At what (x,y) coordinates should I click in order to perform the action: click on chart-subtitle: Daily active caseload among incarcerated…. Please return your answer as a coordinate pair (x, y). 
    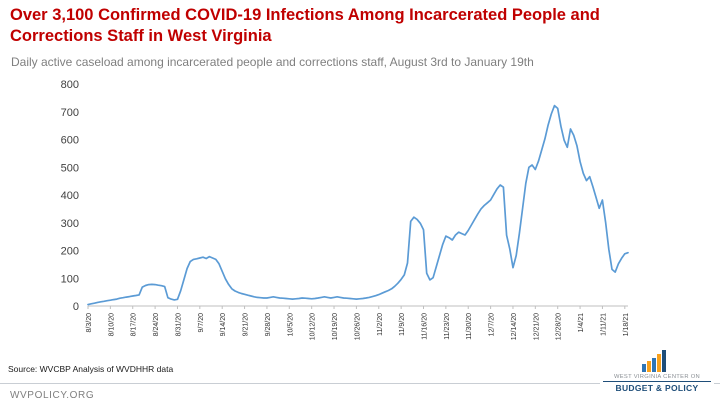
    Looking at the image, I should click on (272, 62).